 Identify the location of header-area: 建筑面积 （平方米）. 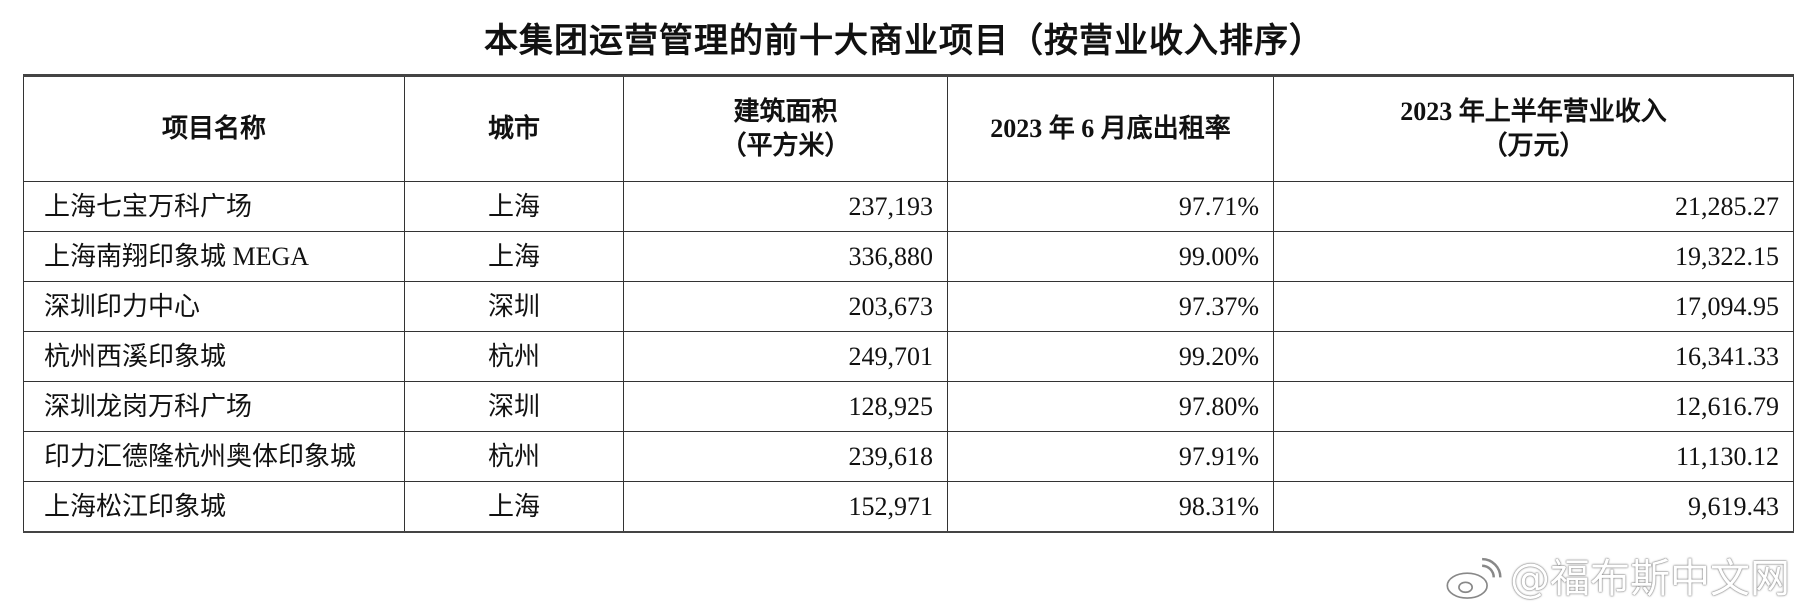
(785, 128).